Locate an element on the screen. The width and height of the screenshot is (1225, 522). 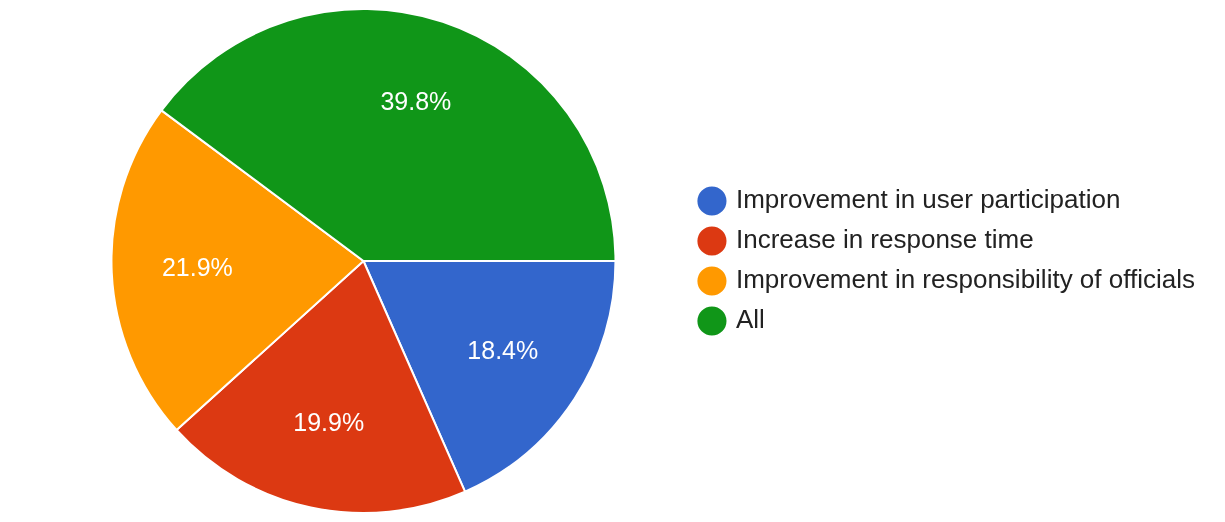
legend-label: Increase in response time is located at coordinates (884, 239).